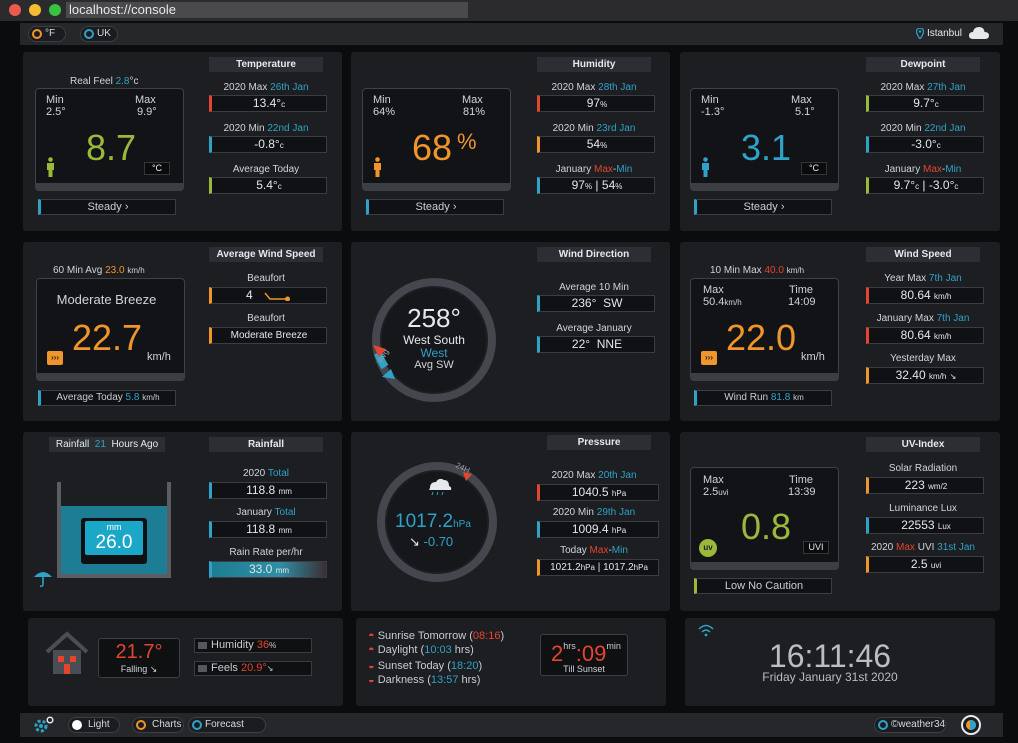 The width and height of the screenshot is (1018, 743). Describe the element at coordinates (266, 64) in the screenshot. I see `panel-title: Temperature` at that location.